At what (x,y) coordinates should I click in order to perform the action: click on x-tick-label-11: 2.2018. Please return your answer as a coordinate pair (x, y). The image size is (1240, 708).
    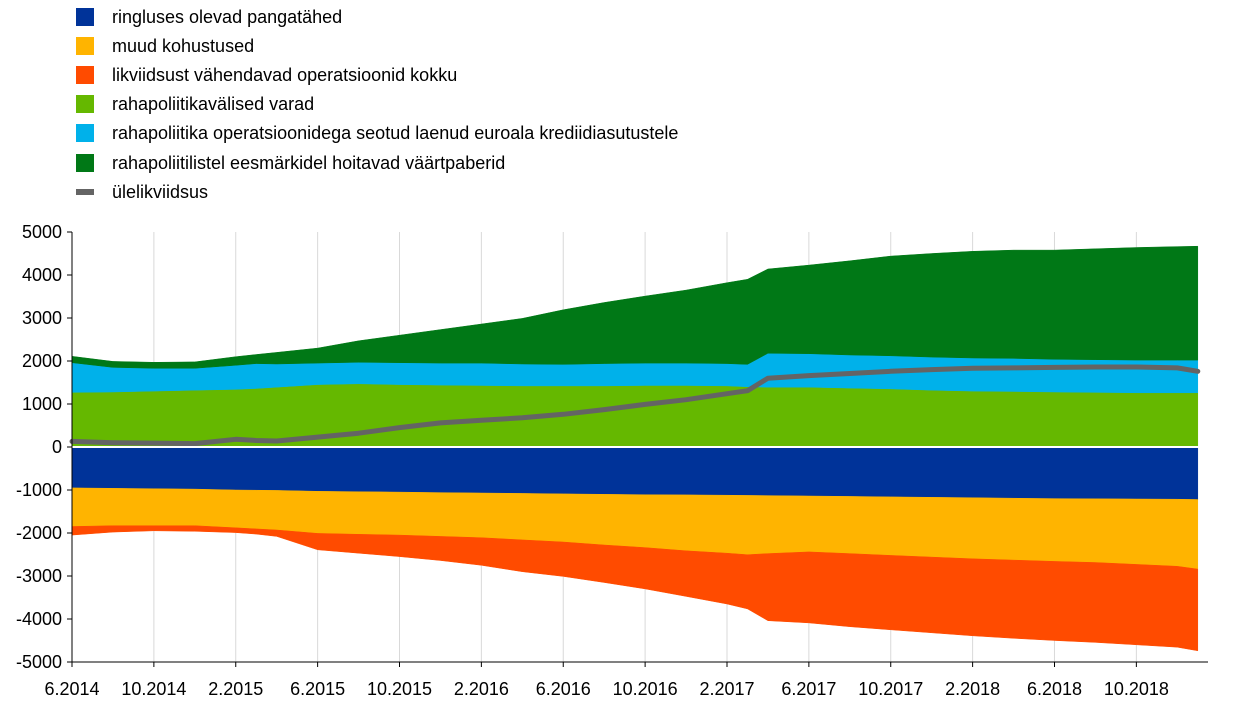
    Looking at the image, I should click on (972, 689).